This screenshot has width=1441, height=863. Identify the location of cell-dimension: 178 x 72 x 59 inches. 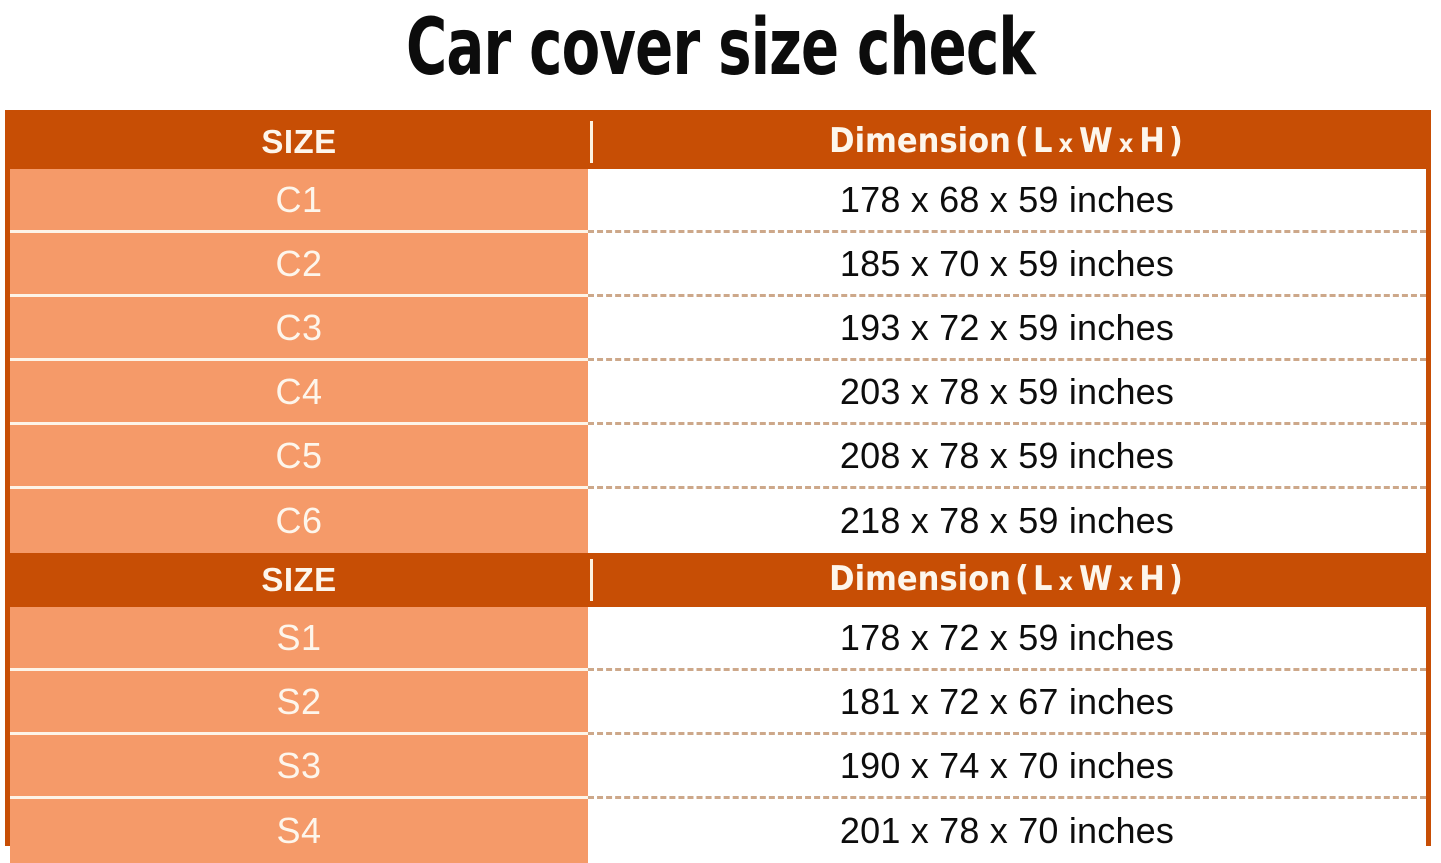
(1007, 639).